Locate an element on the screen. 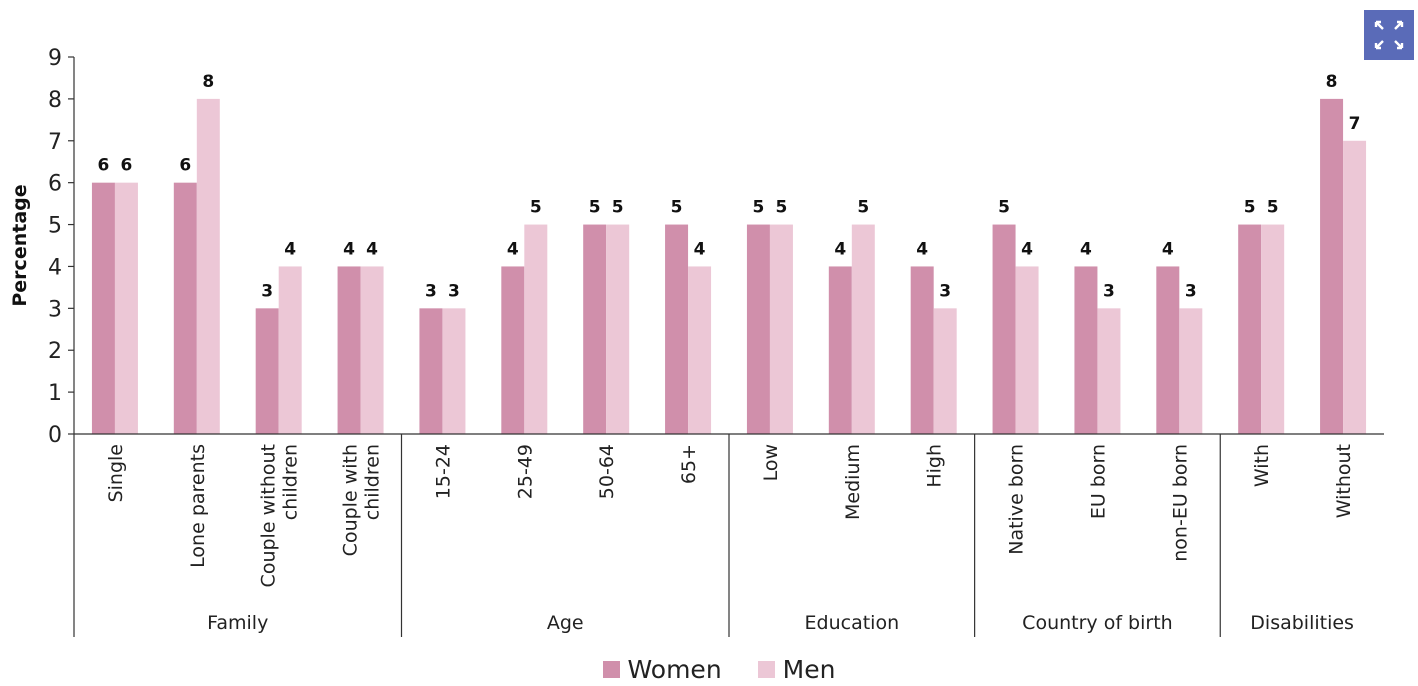 This screenshot has height=686, width=1418. svg-text: 15-24 is located at coordinates (443, 471).